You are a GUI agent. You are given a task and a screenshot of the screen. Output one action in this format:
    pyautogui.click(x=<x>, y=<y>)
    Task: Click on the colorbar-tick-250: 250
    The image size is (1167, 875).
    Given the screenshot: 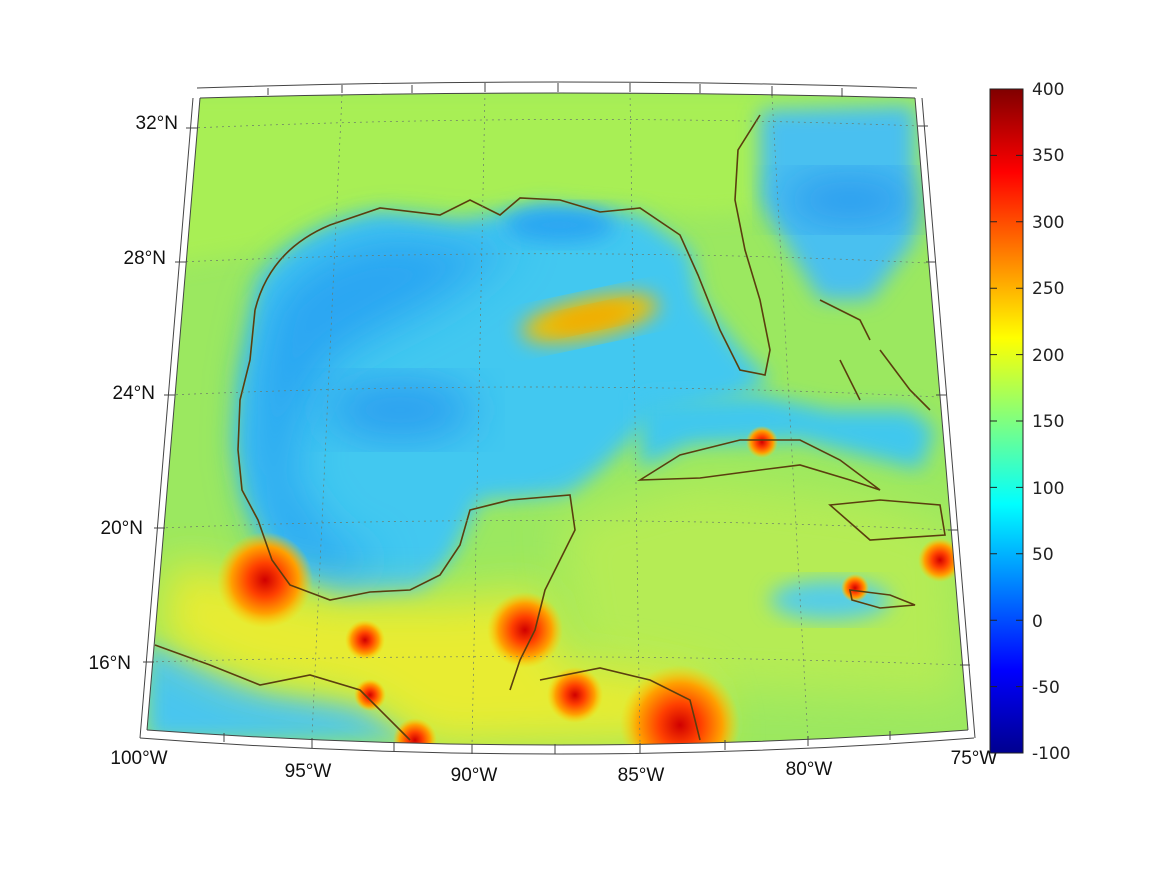 What is the action you would take?
    pyautogui.click(x=1048, y=289)
    